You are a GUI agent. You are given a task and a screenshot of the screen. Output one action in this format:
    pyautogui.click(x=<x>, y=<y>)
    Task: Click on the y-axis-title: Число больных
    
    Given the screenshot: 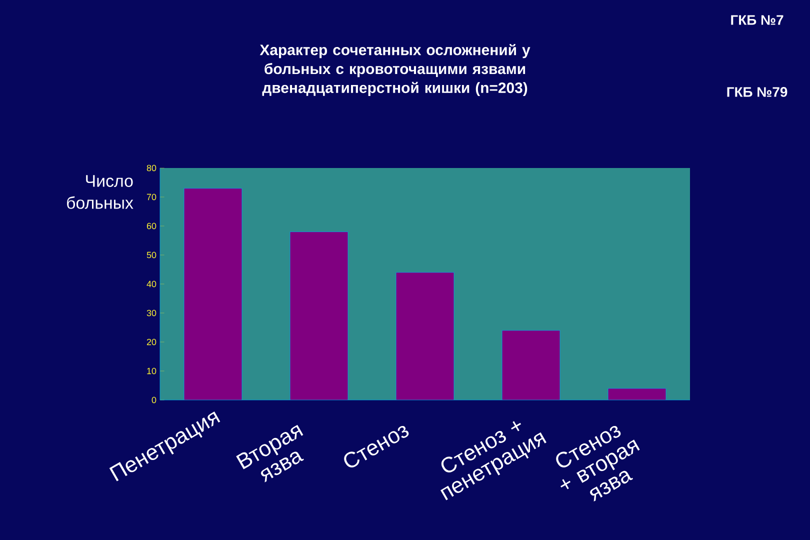 What is the action you would take?
    pyautogui.click(x=100, y=192)
    